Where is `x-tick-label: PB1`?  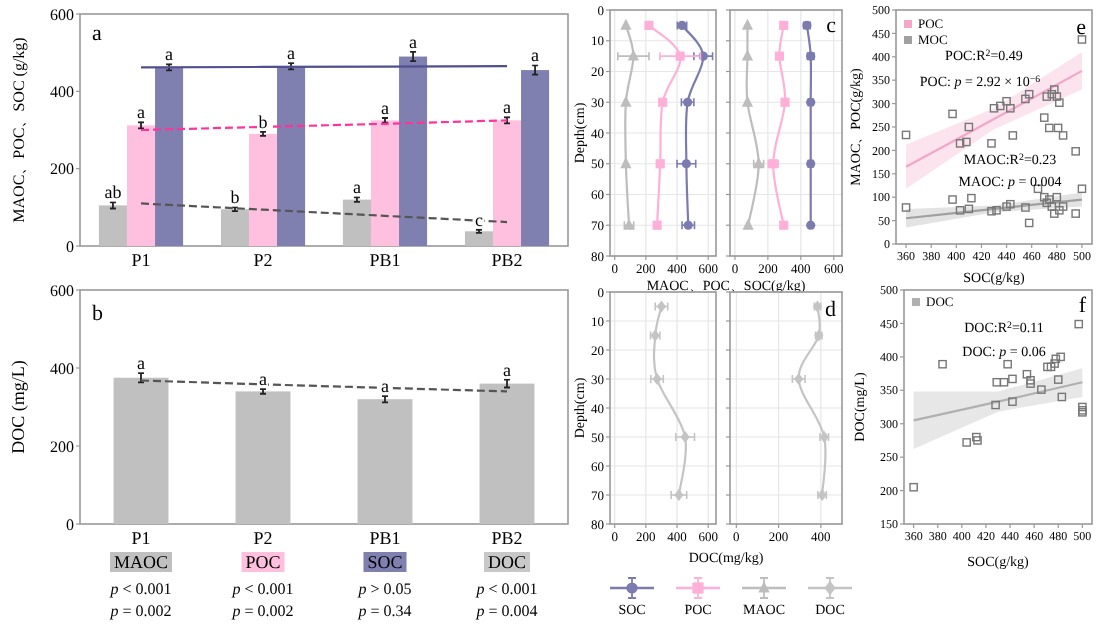 x-tick-label: PB1 is located at coordinates (385, 538).